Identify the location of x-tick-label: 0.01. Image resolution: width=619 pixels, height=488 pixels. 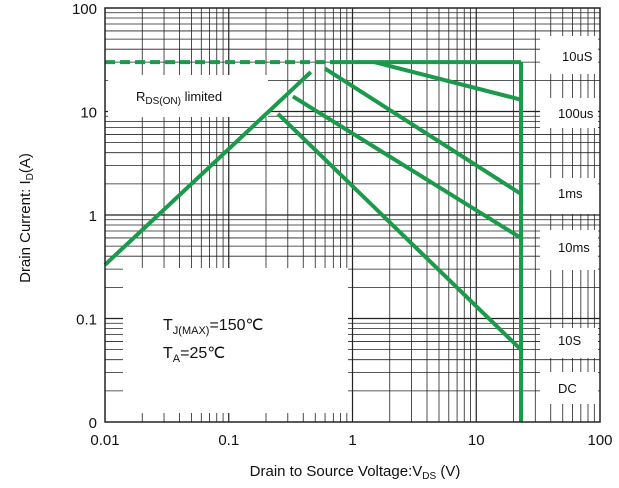
(104, 440).